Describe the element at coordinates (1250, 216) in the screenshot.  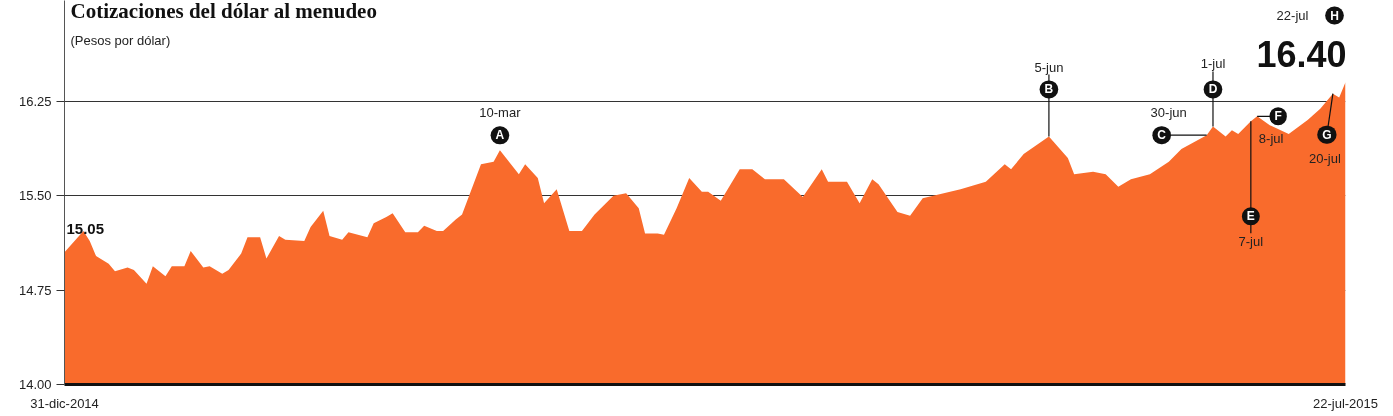
I see `annotation: E` at that location.